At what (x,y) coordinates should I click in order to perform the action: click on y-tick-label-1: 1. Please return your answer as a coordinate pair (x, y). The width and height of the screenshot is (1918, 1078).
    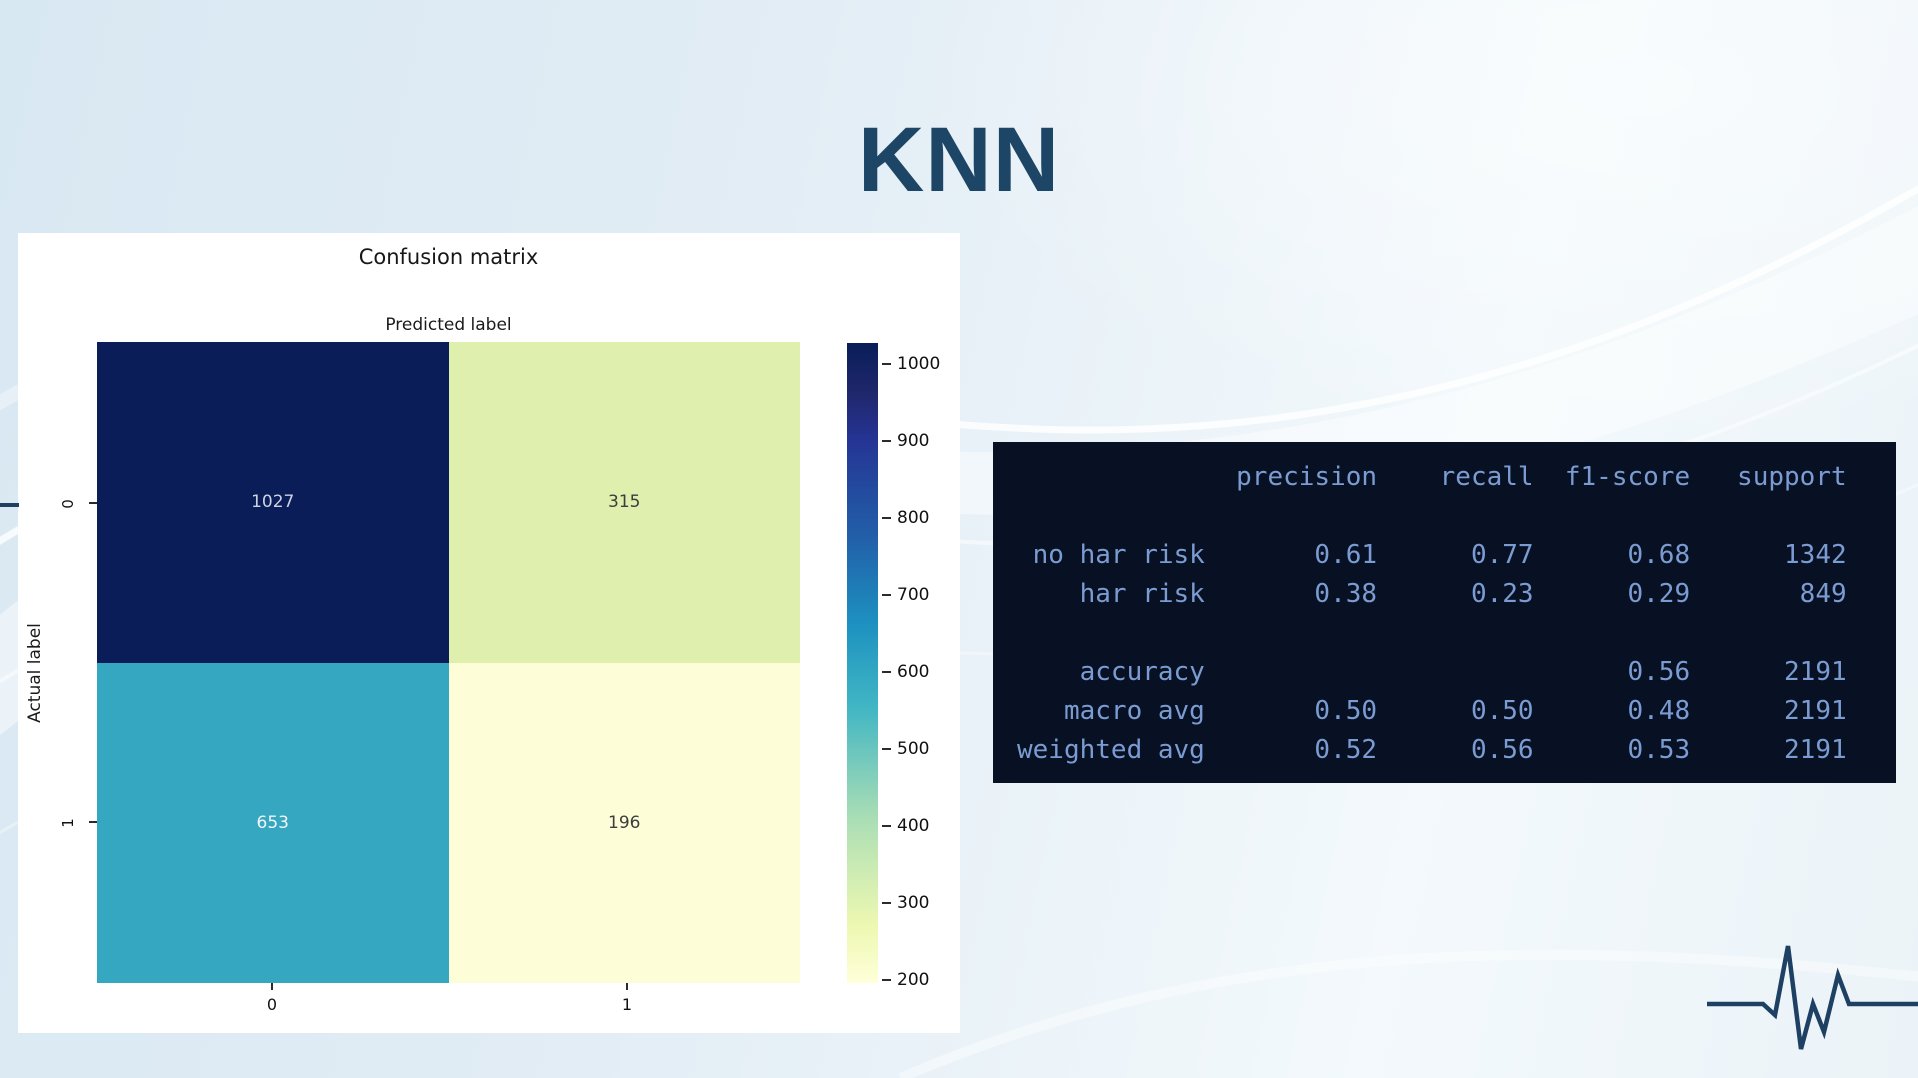
    Looking at the image, I should click on (68, 823).